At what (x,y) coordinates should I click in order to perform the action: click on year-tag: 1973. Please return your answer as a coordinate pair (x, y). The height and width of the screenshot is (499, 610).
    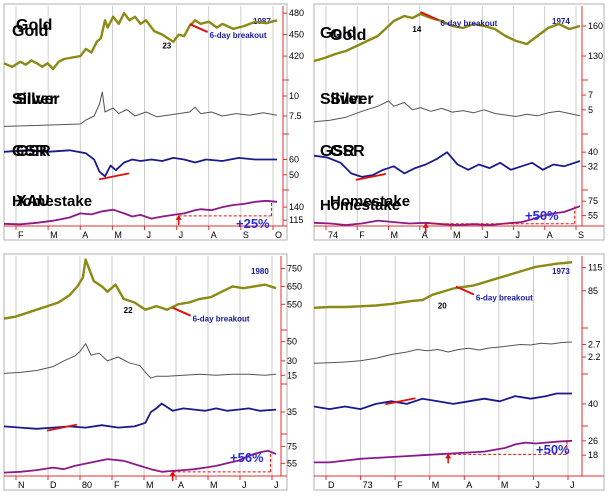
    Looking at the image, I should click on (561, 271).